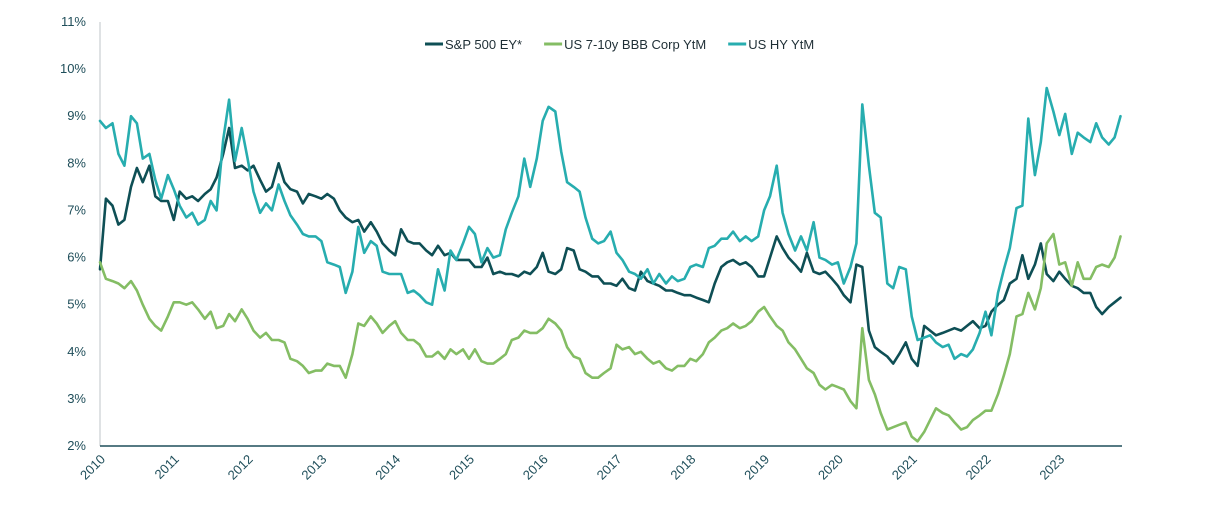 This screenshot has width=1213, height=509. What do you see at coordinates (92, 467) in the screenshot?
I see `x-tick-label: 2010` at bounding box center [92, 467].